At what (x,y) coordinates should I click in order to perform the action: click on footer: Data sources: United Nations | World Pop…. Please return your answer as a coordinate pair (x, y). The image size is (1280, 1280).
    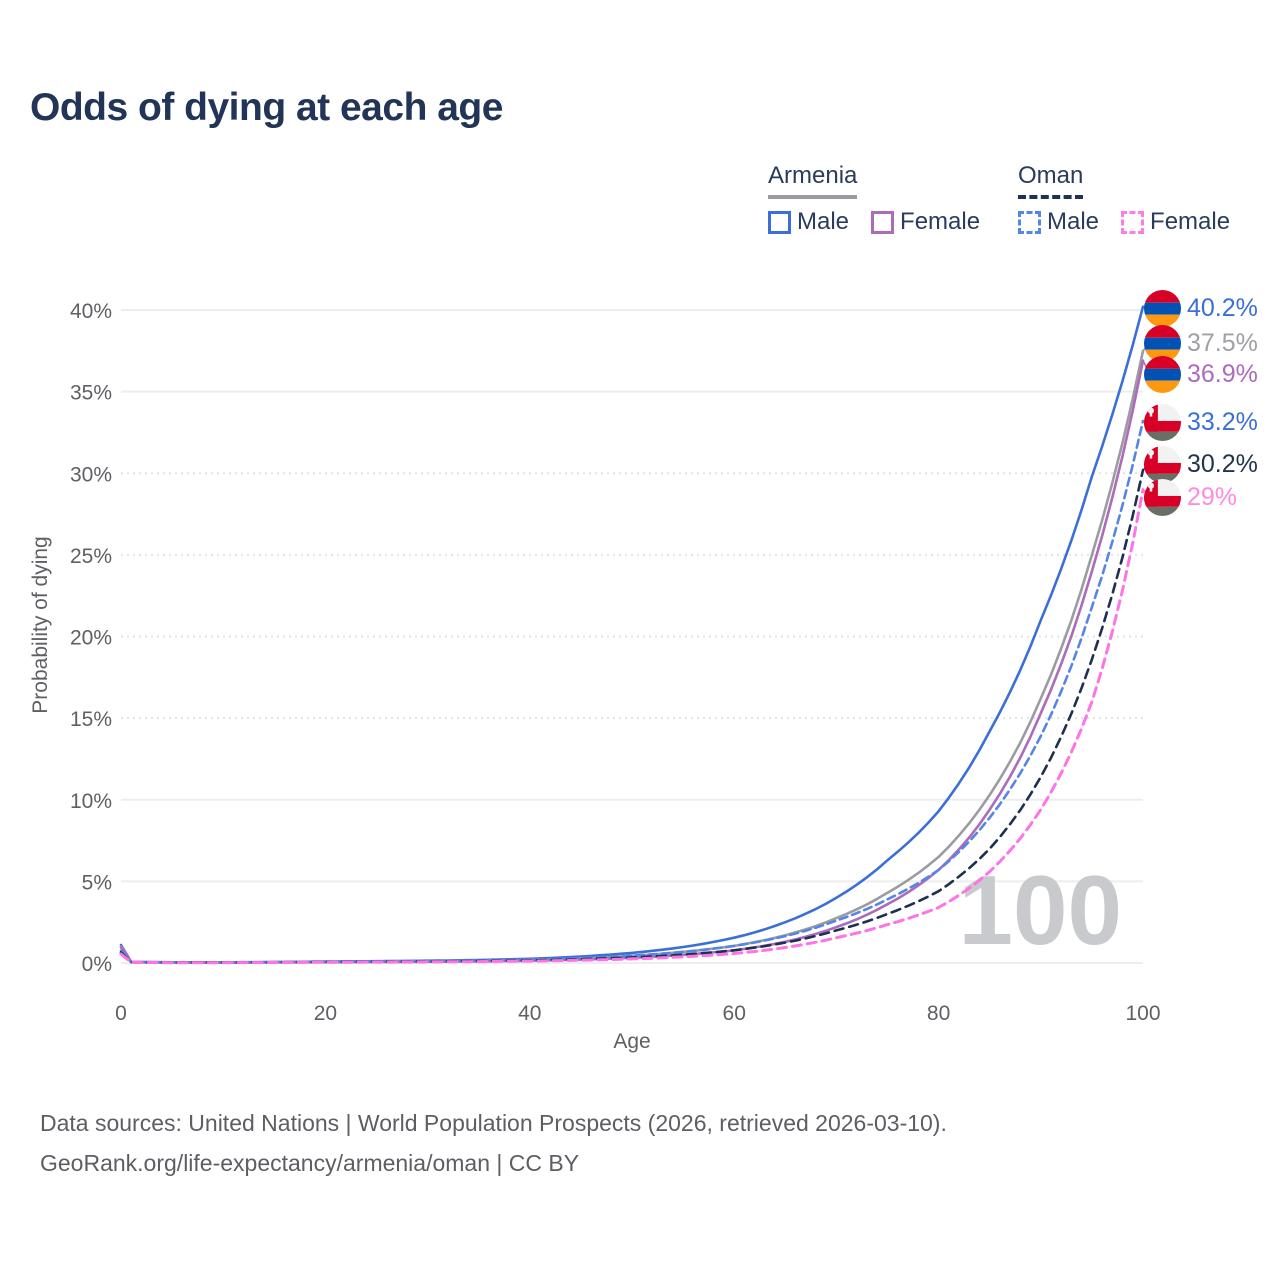
    Looking at the image, I should click on (493, 1143).